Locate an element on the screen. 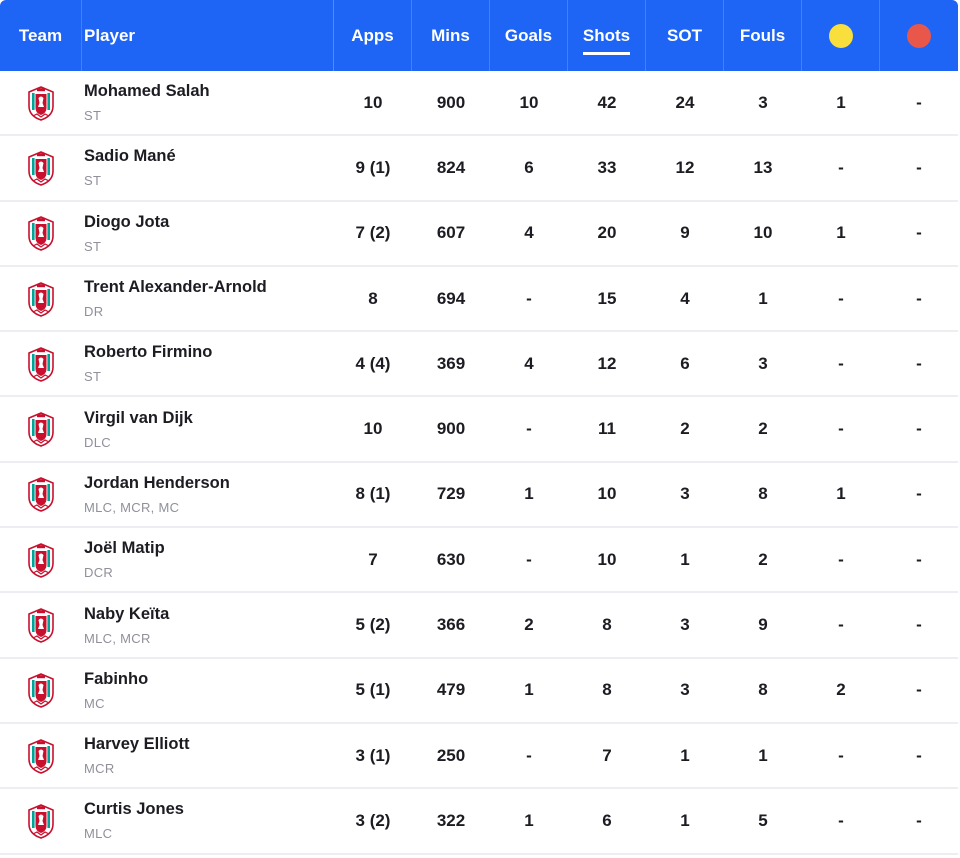 Image resolution: width=960 pixels, height=858 pixels. stat-yellow: 2 is located at coordinates (841, 690).